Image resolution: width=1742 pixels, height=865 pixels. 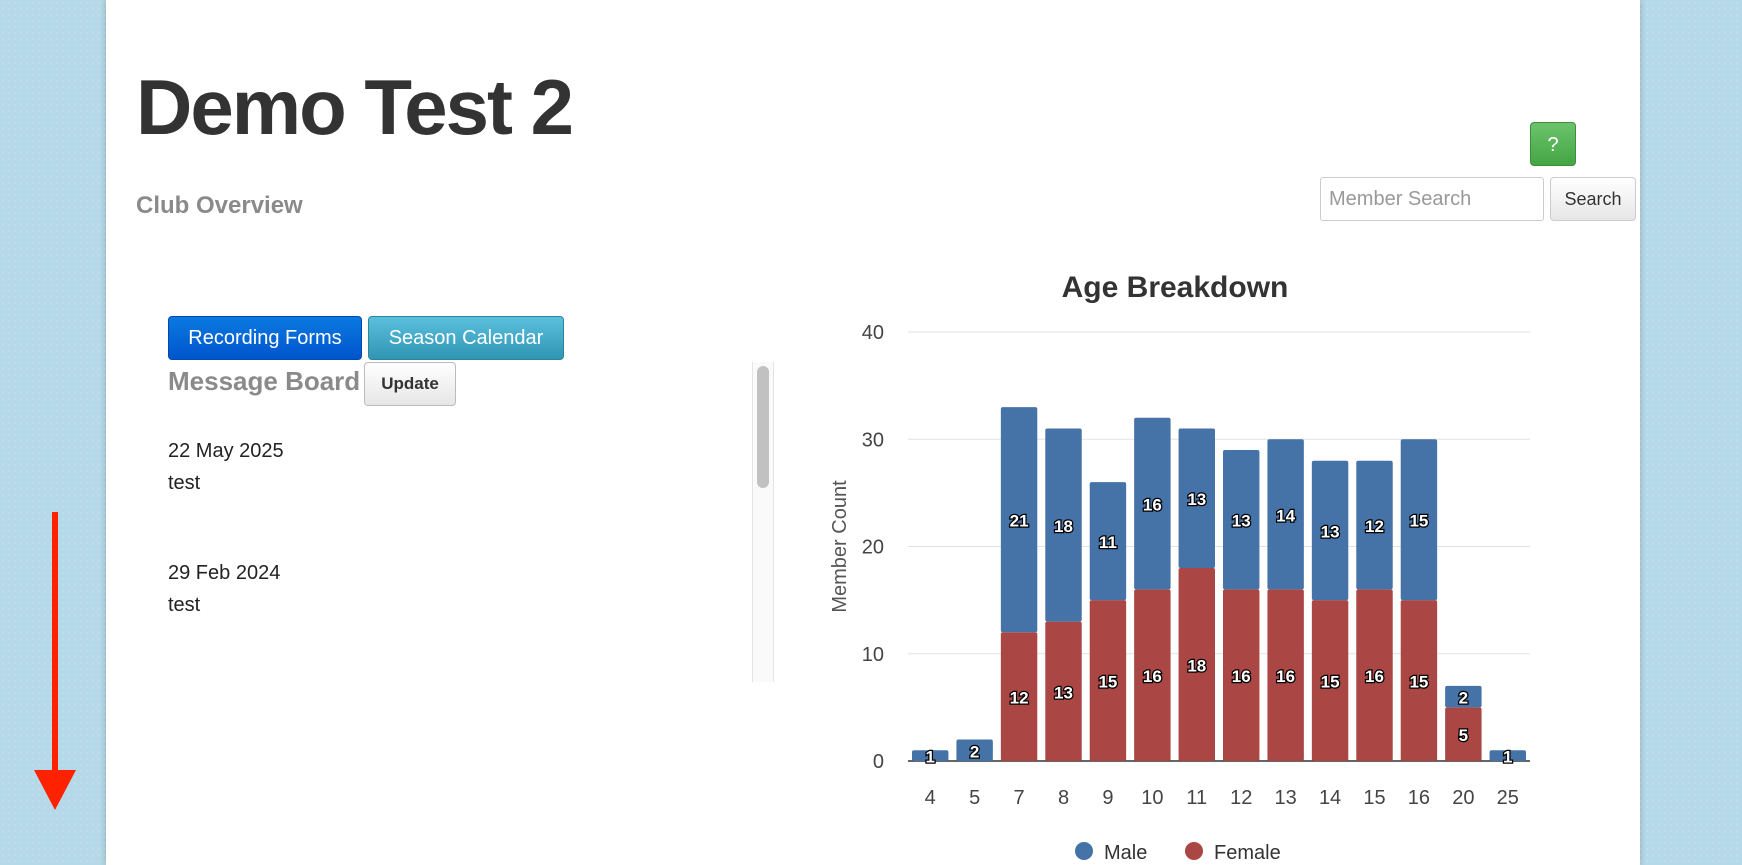 What do you see at coordinates (873, 655) in the screenshot?
I see `y-tick-label: 10` at bounding box center [873, 655].